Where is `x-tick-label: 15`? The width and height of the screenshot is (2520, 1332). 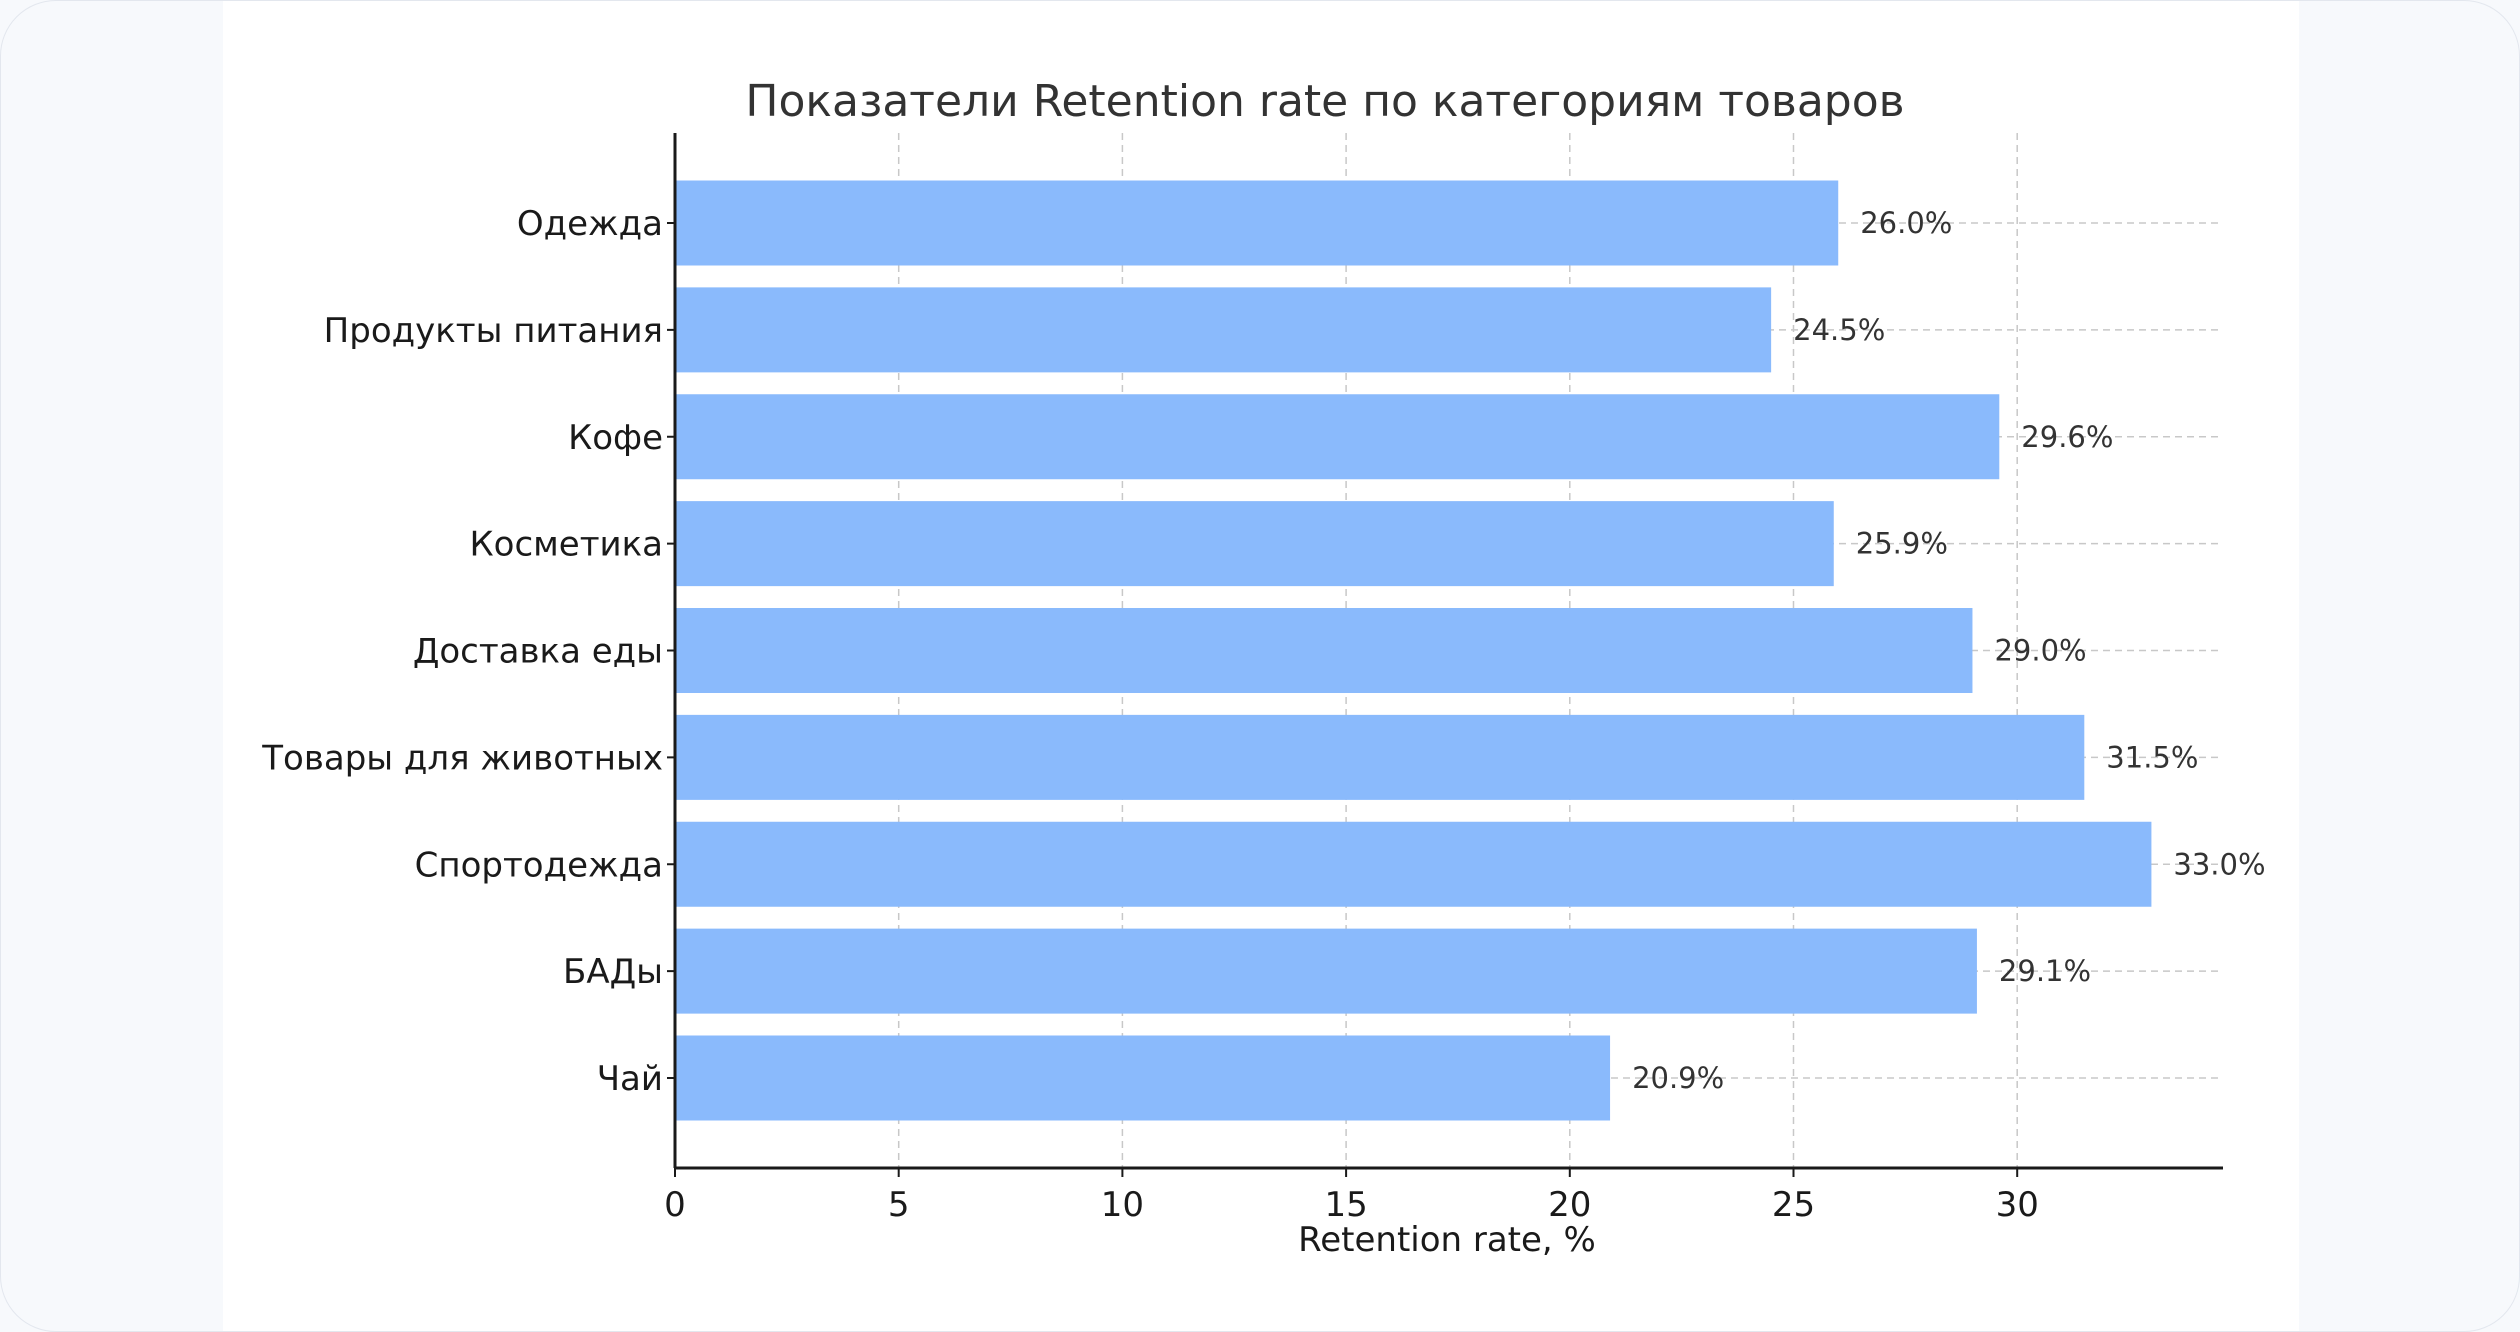 x-tick-label: 15 is located at coordinates (1345, 1205).